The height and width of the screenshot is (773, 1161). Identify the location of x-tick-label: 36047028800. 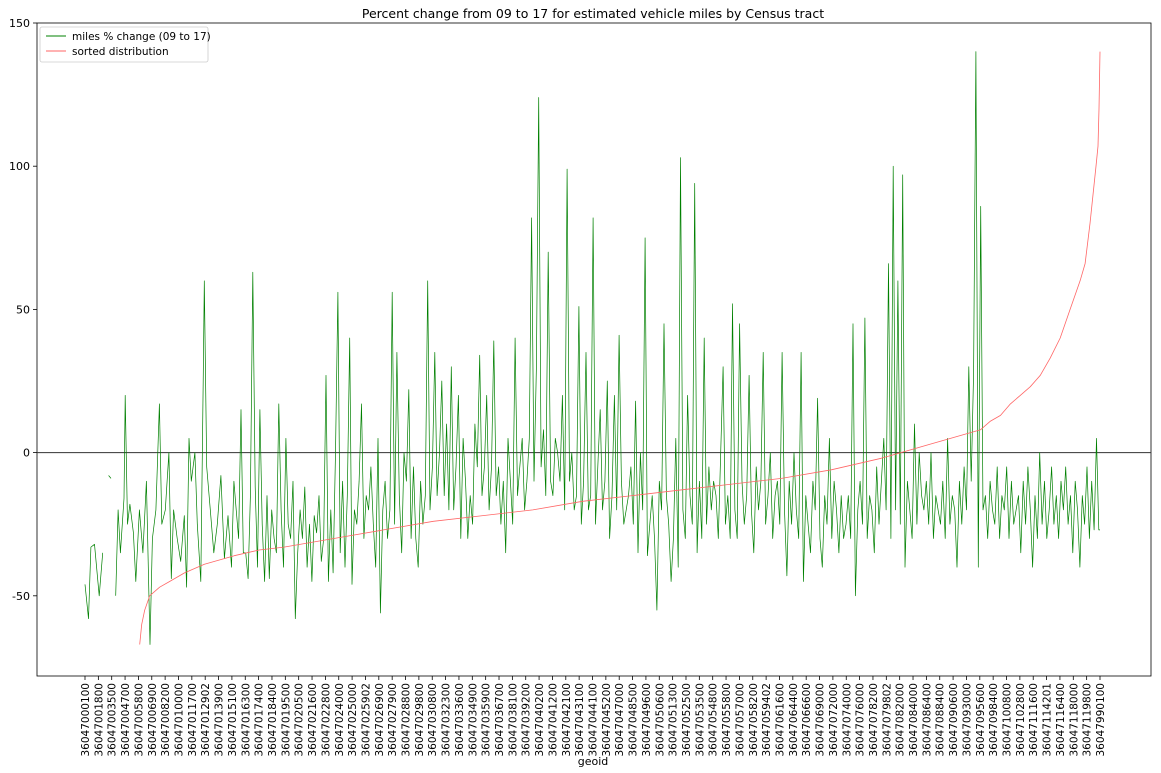
(407, 720).